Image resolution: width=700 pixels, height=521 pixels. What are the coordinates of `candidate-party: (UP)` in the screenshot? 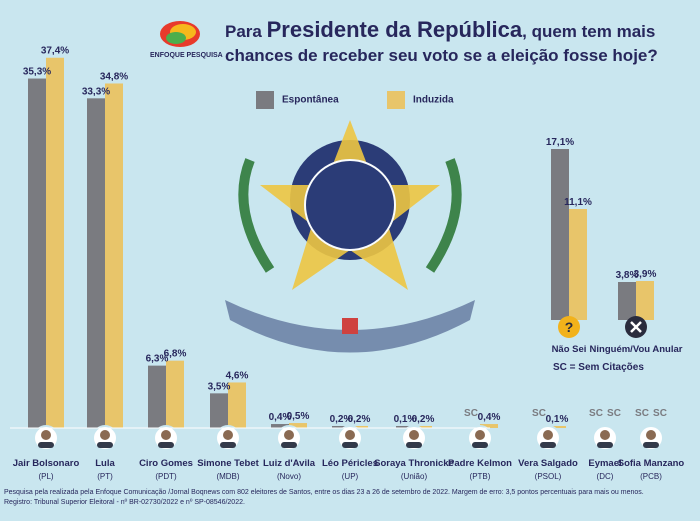 It's located at (350, 476).